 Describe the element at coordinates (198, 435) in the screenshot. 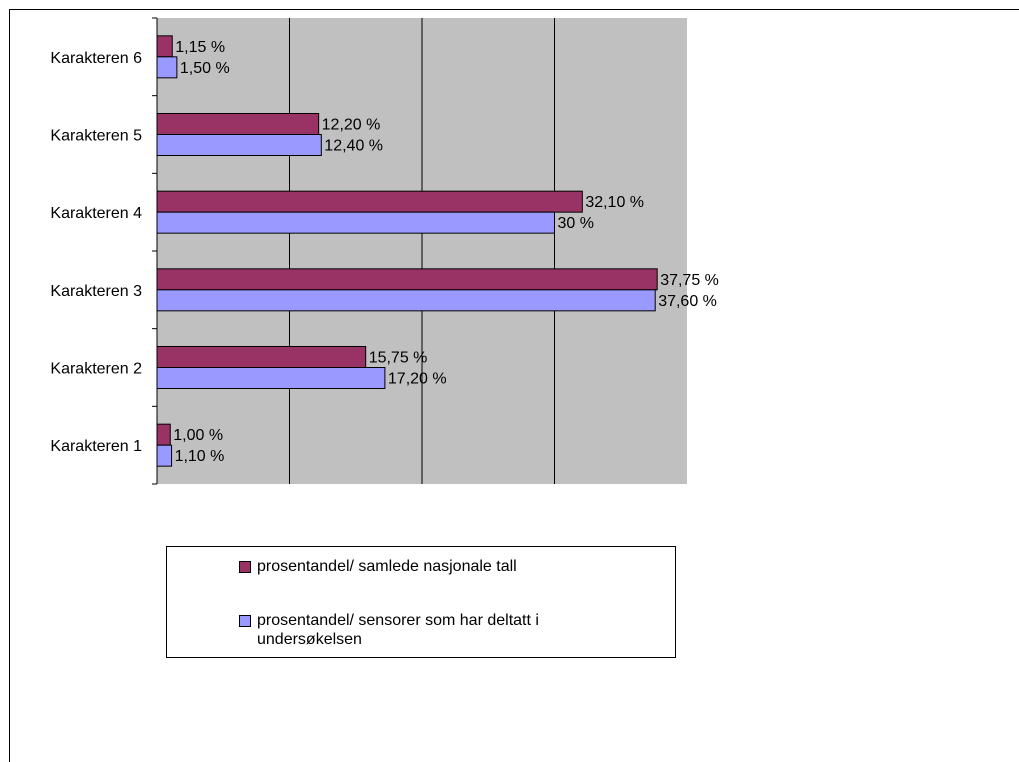

I see `data-label: 1,00 %` at that location.